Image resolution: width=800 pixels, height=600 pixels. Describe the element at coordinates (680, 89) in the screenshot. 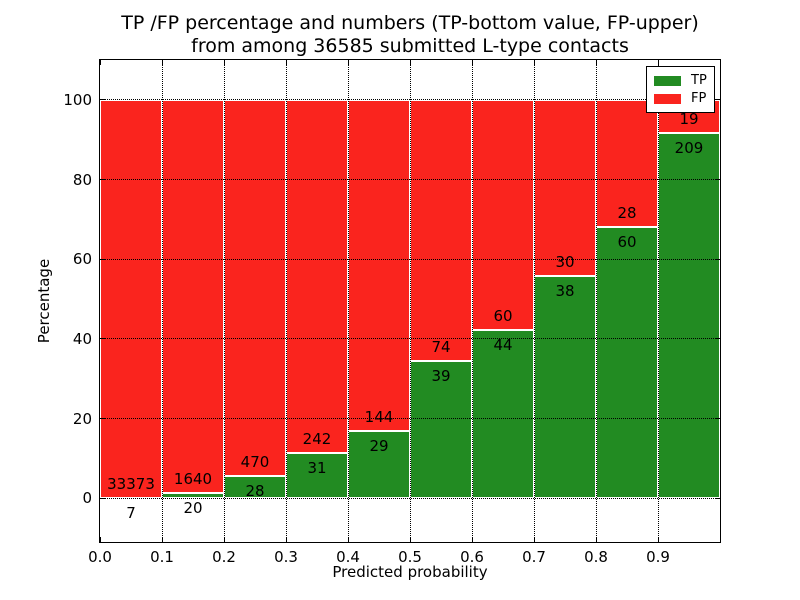

I see `legend: TP FP` at that location.